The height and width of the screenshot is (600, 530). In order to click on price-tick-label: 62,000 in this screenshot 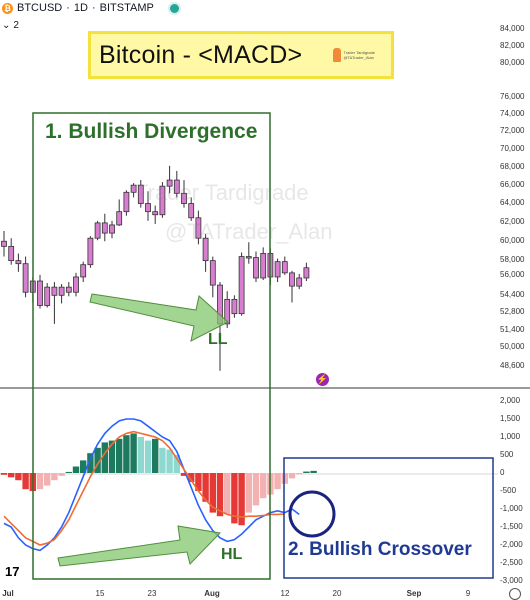, I will do `click(512, 221)`.